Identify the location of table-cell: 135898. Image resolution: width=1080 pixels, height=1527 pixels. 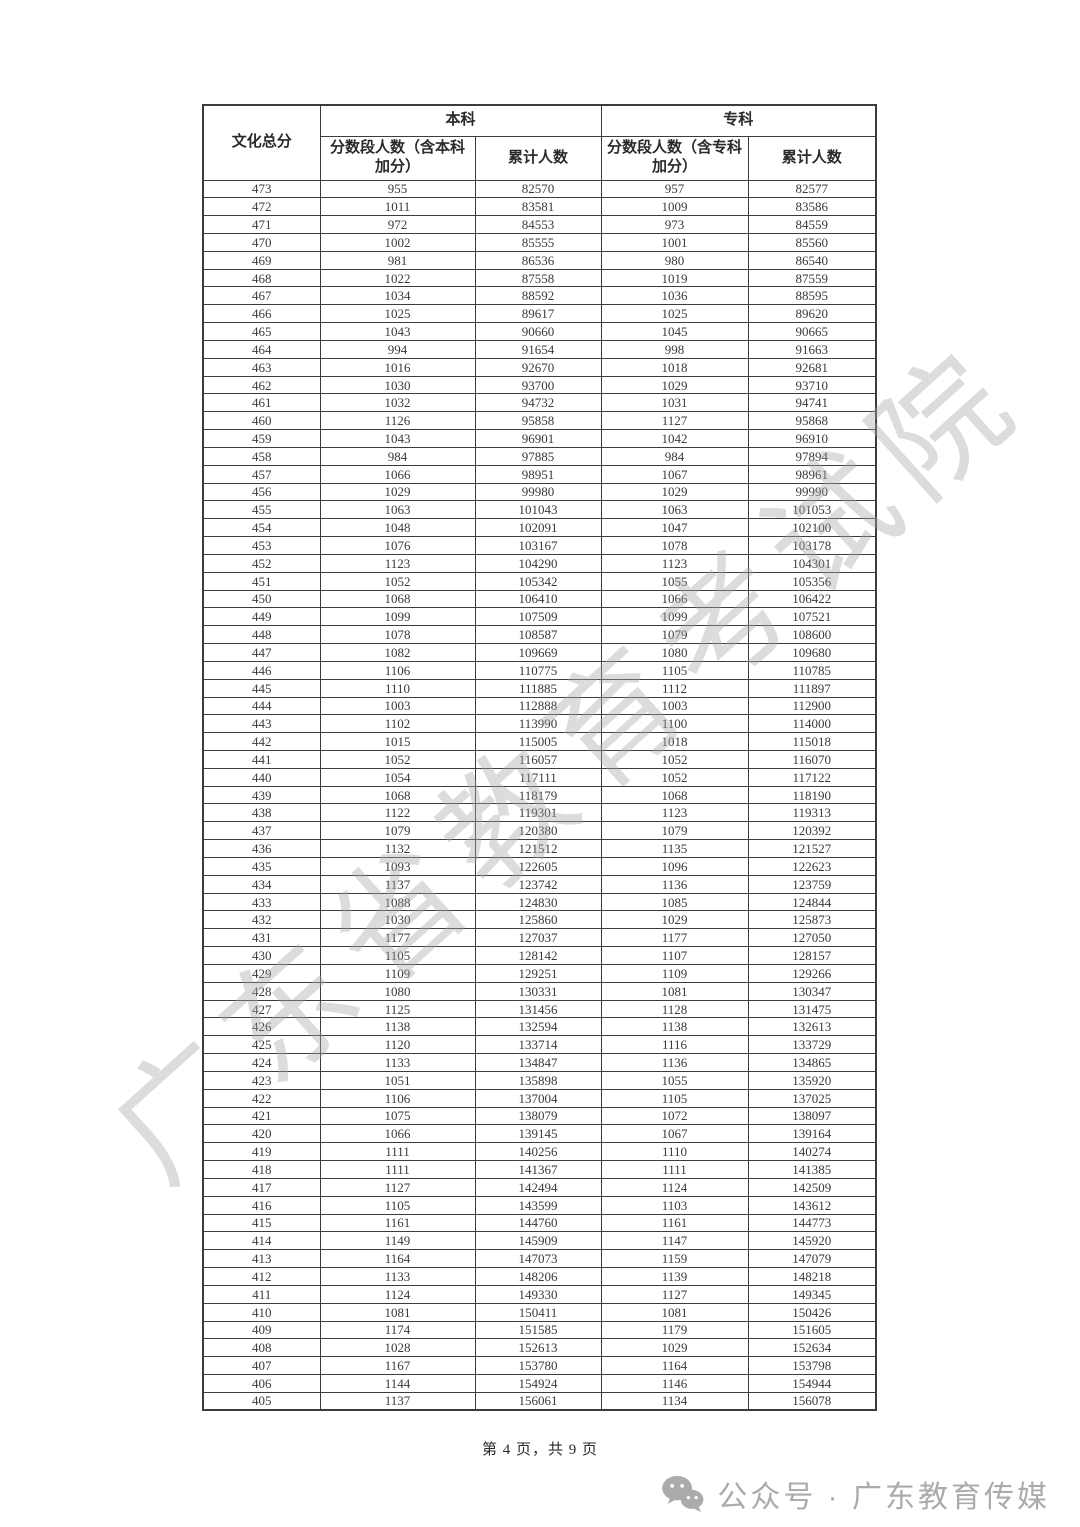
(538, 1080).